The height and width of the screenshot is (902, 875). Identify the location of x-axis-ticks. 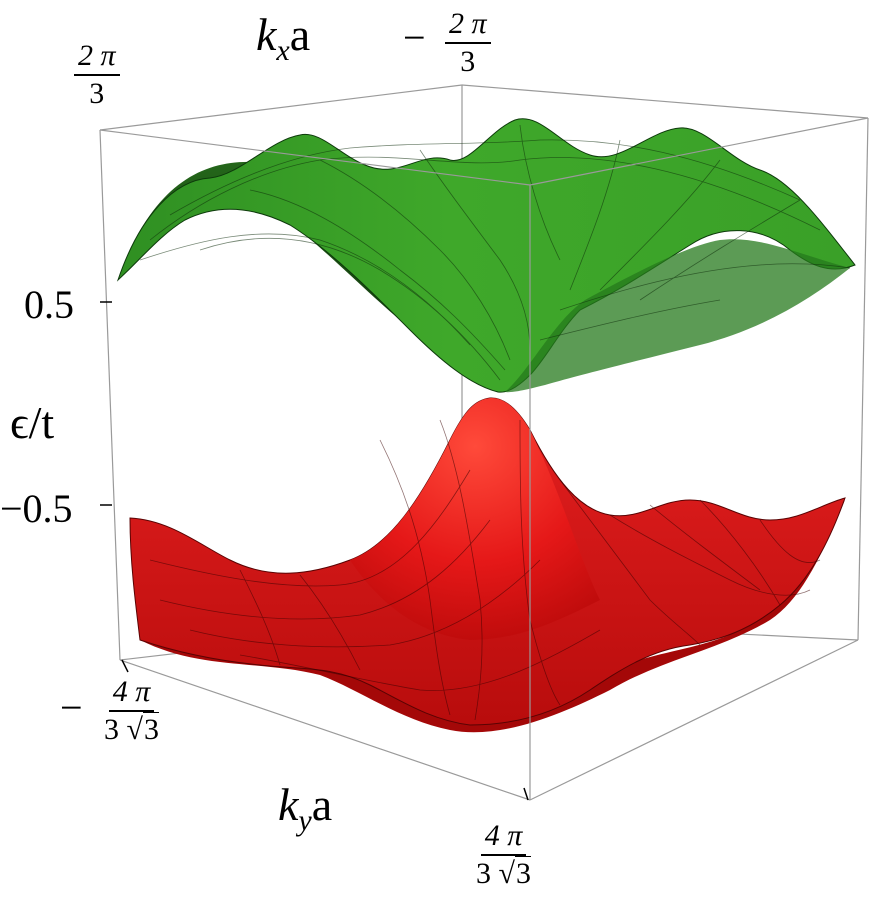
(325, 730).